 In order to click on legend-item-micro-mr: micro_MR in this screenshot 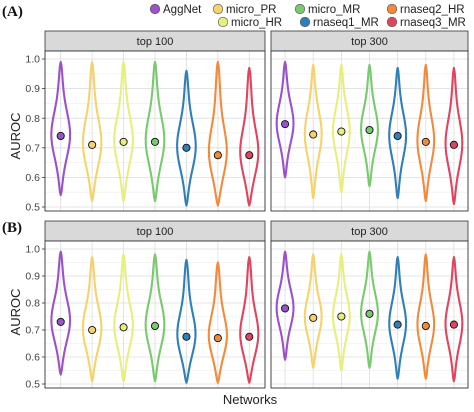, I will do `click(327, 9)`.